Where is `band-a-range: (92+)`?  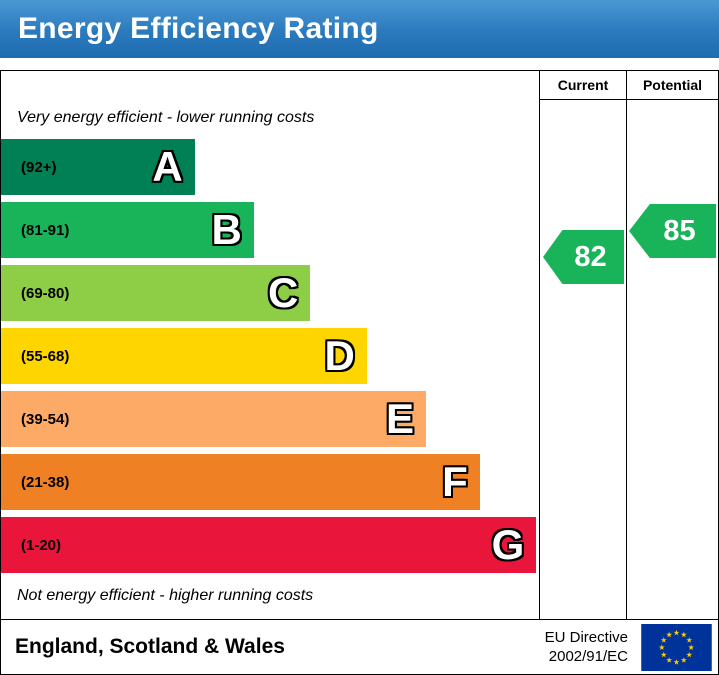 band-a-range: (92+) is located at coordinates (39, 167).